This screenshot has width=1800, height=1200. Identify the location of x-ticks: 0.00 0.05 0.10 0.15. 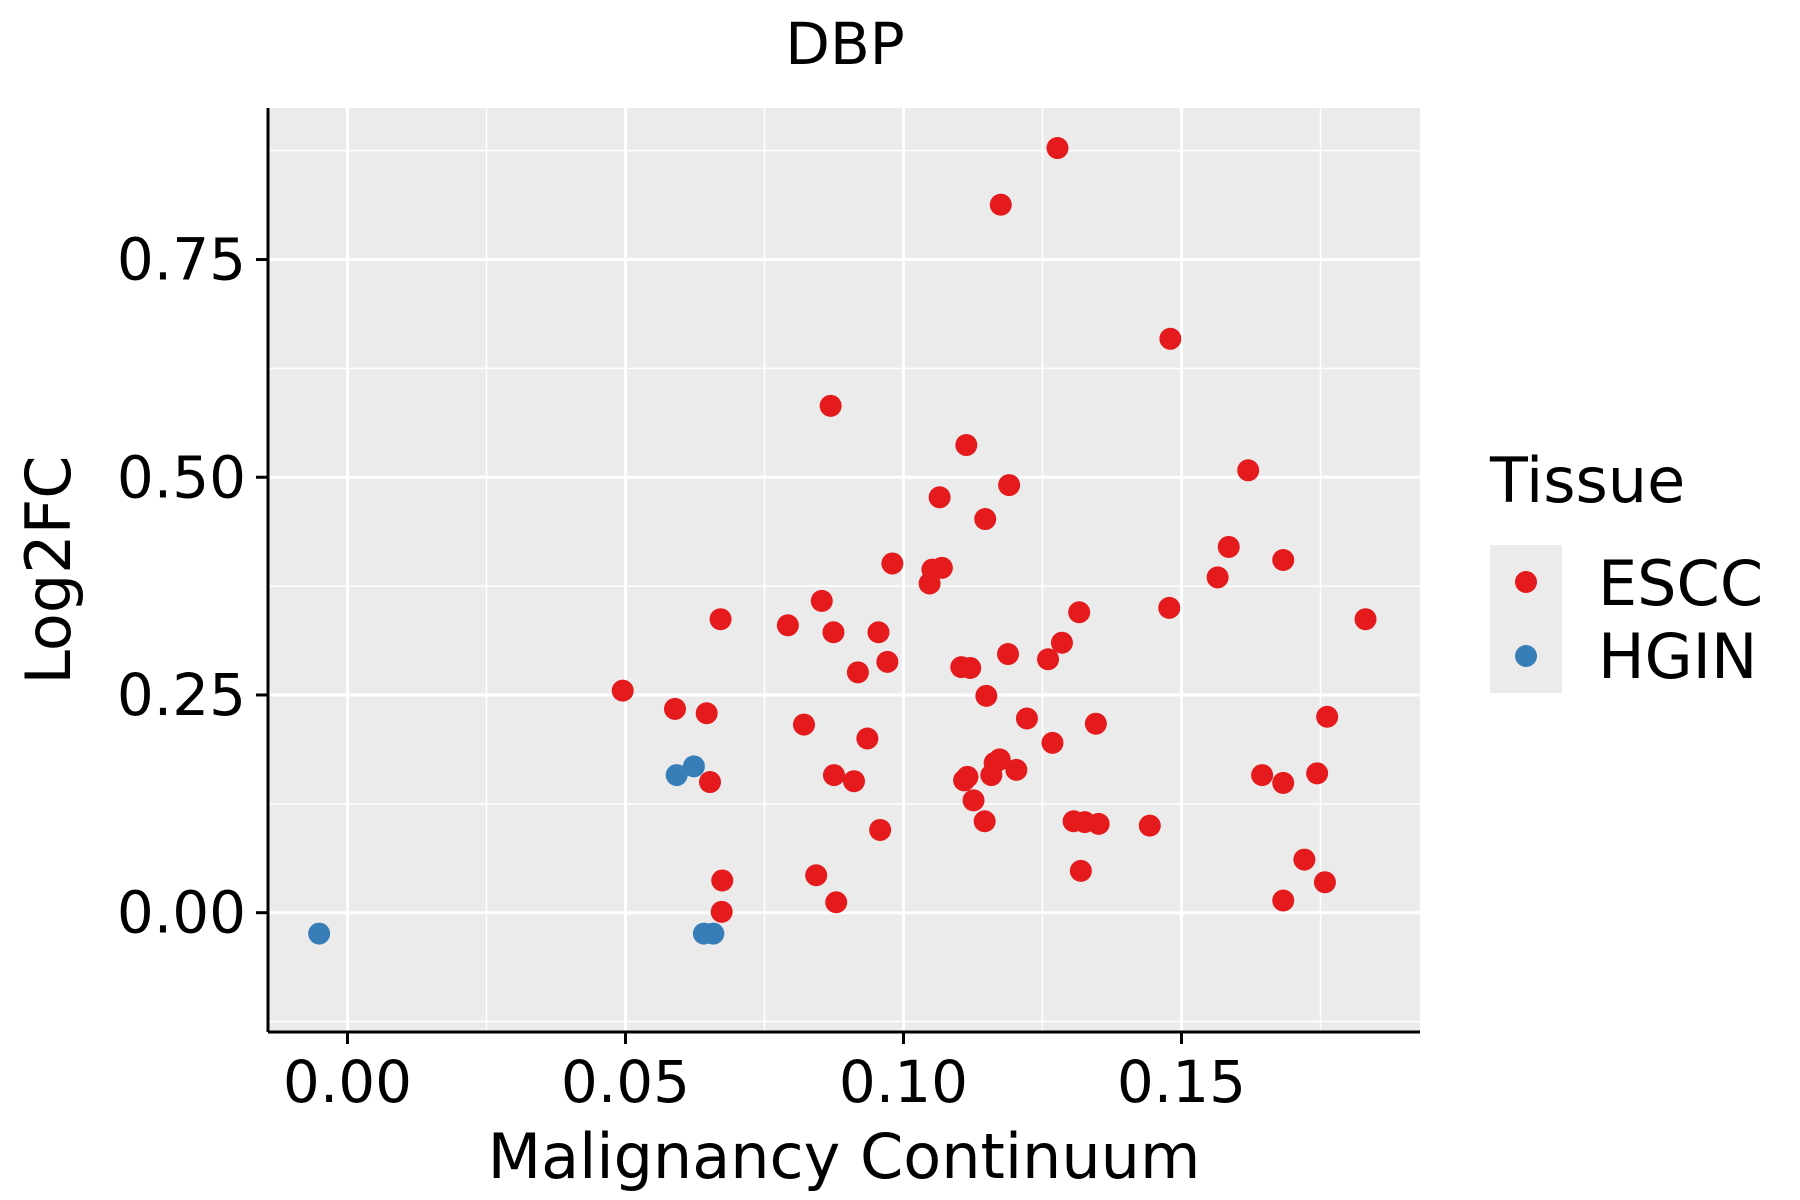
(764, 1074).